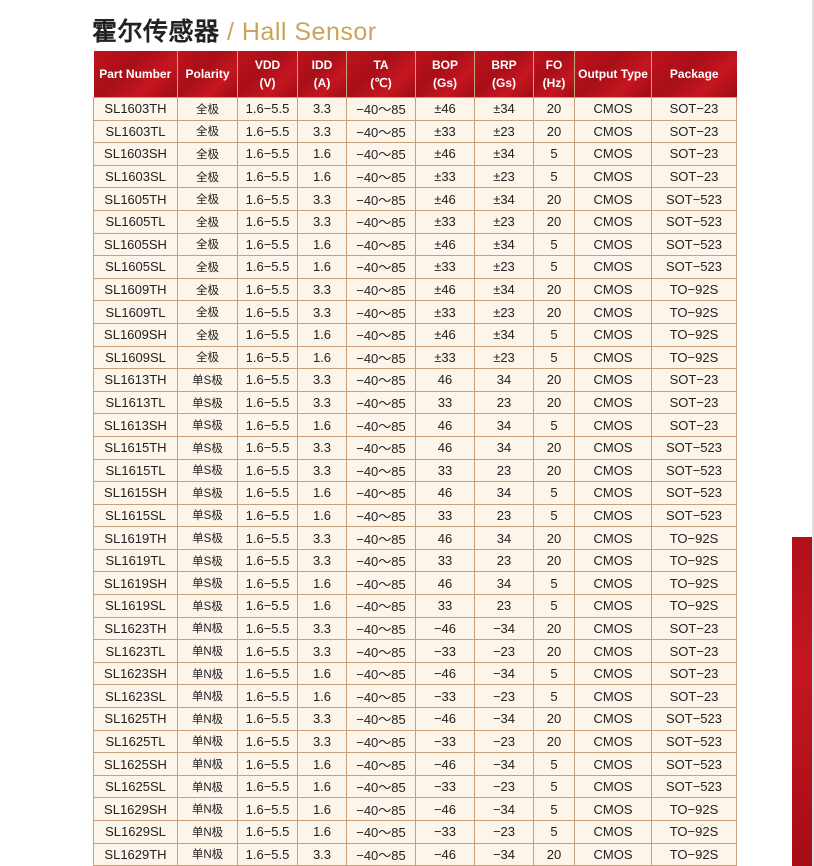  I want to click on column-header: BOP (Gs), so click(445, 74).